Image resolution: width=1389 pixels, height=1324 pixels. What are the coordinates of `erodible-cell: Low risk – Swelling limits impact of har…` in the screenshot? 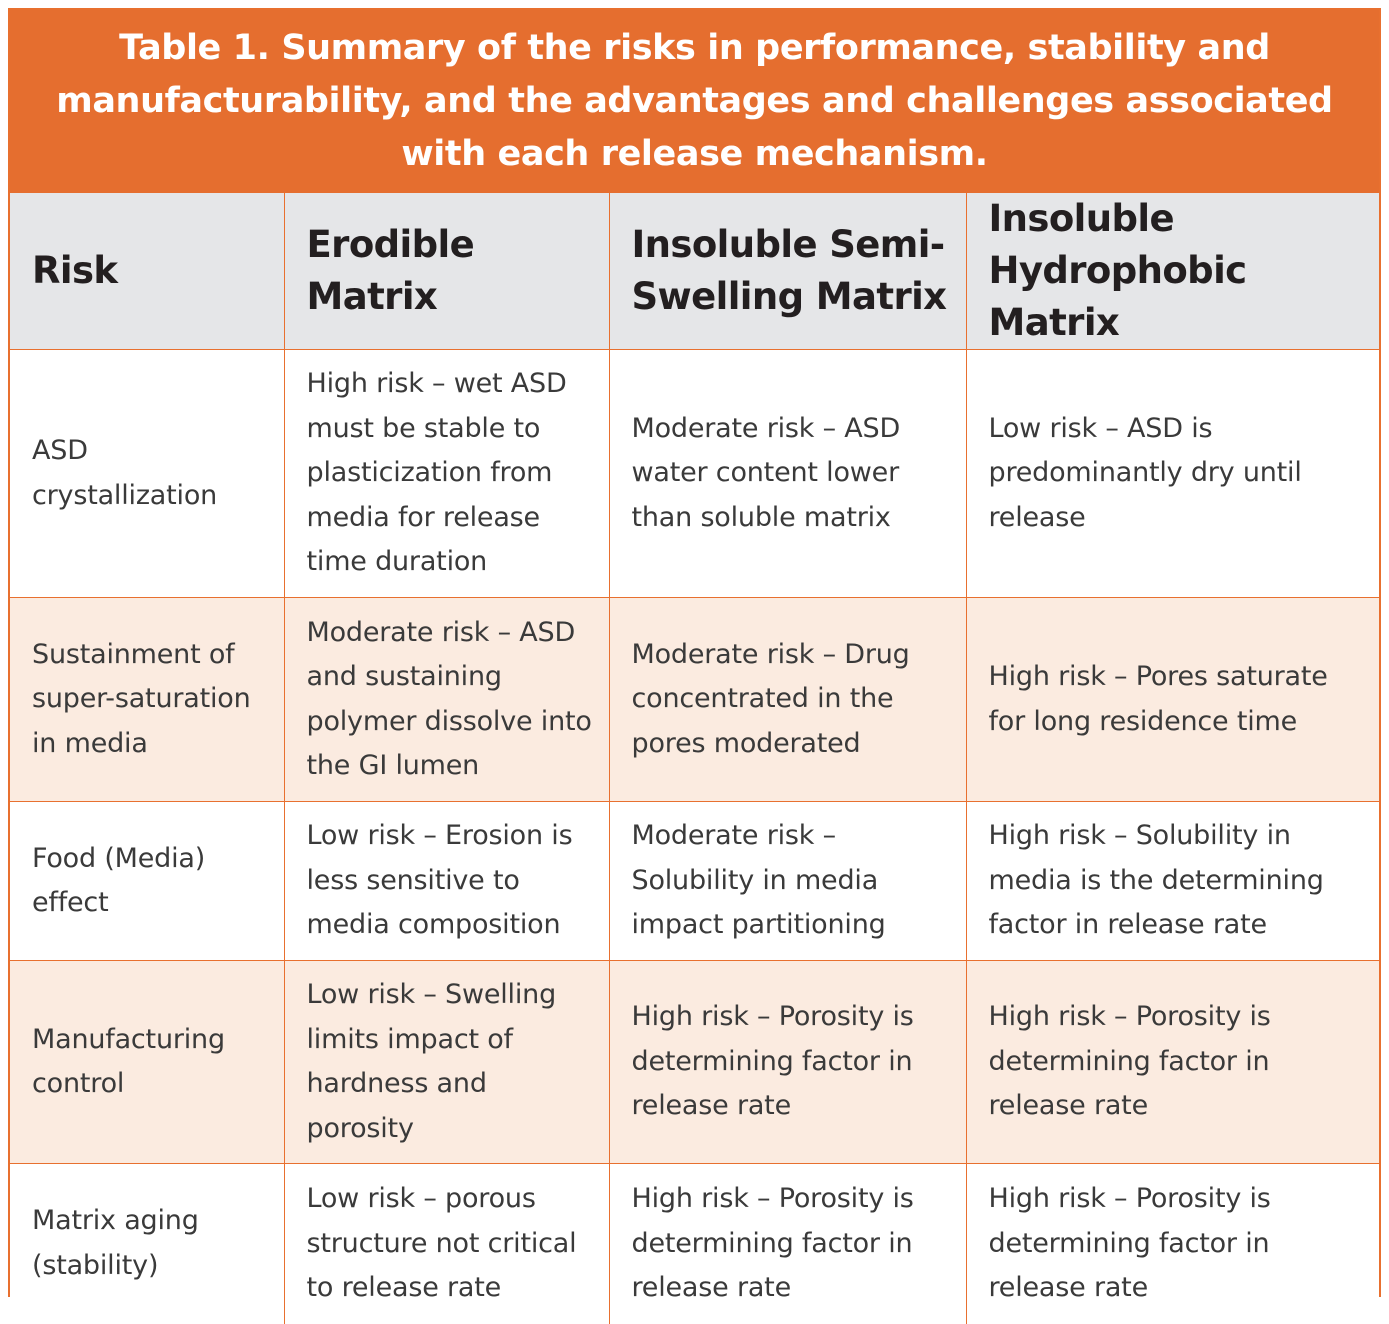 It's located at (446, 1062).